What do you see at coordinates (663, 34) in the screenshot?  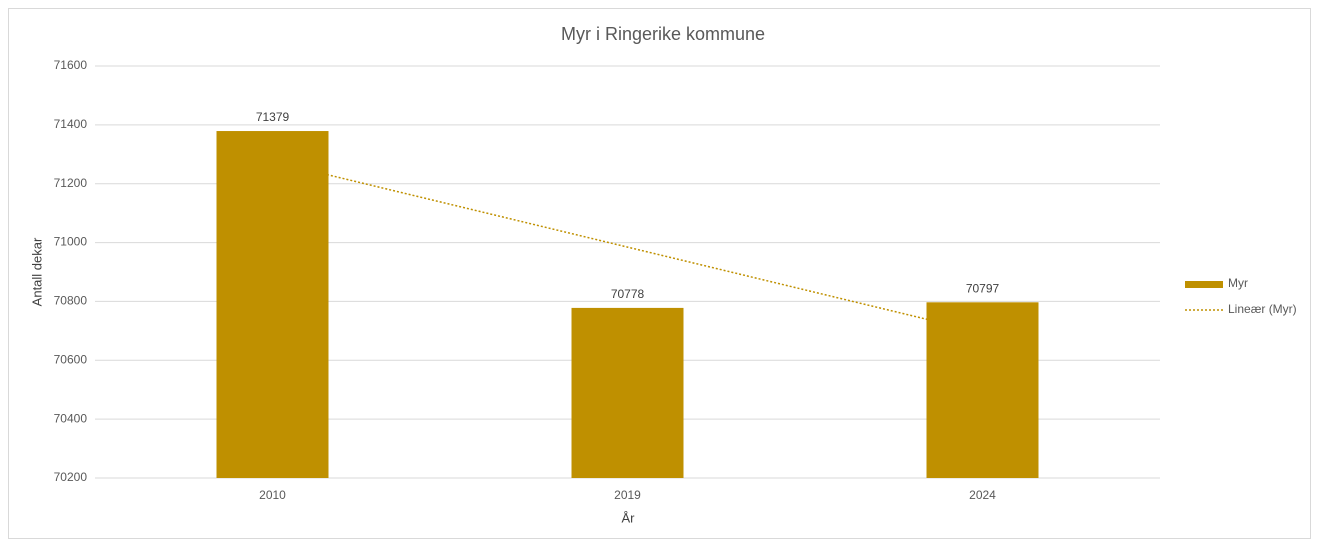 I see `chart-title: Myr i Ringerike kommune` at bounding box center [663, 34].